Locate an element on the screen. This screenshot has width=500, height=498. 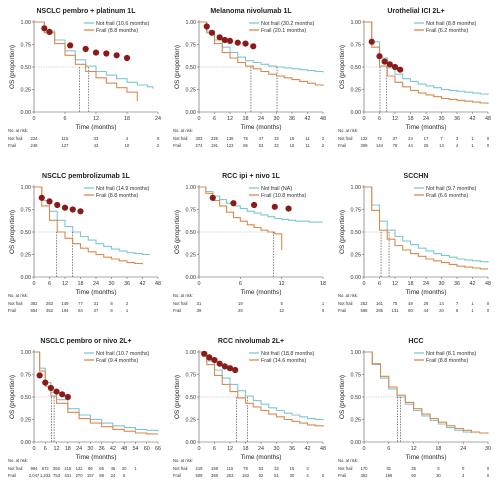
risk-cell: 86 is located at coordinates (245, 145).